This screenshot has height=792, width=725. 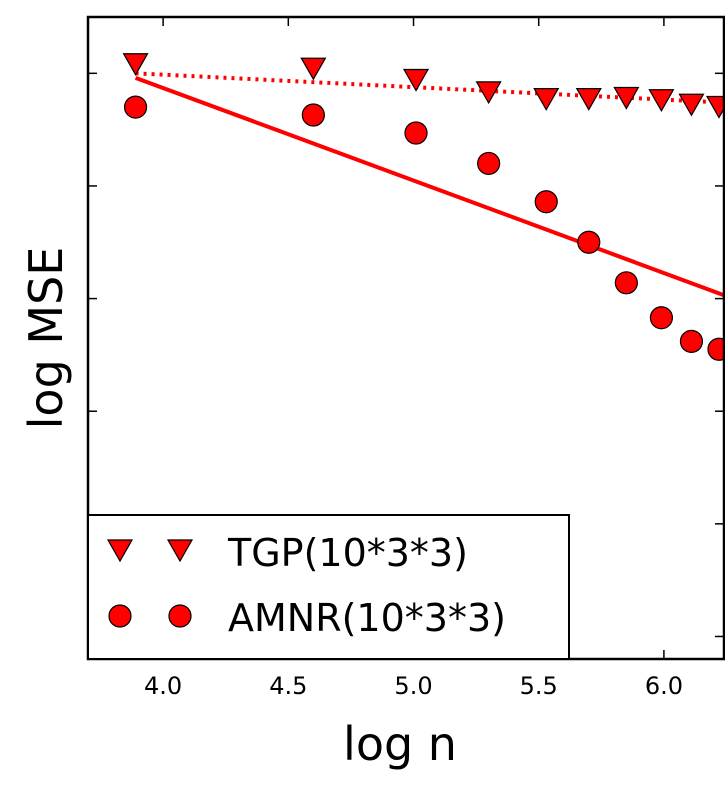 What do you see at coordinates (163, 686) in the screenshot?
I see `x-tick-label: 4.0` at bounding box center [163, 686].